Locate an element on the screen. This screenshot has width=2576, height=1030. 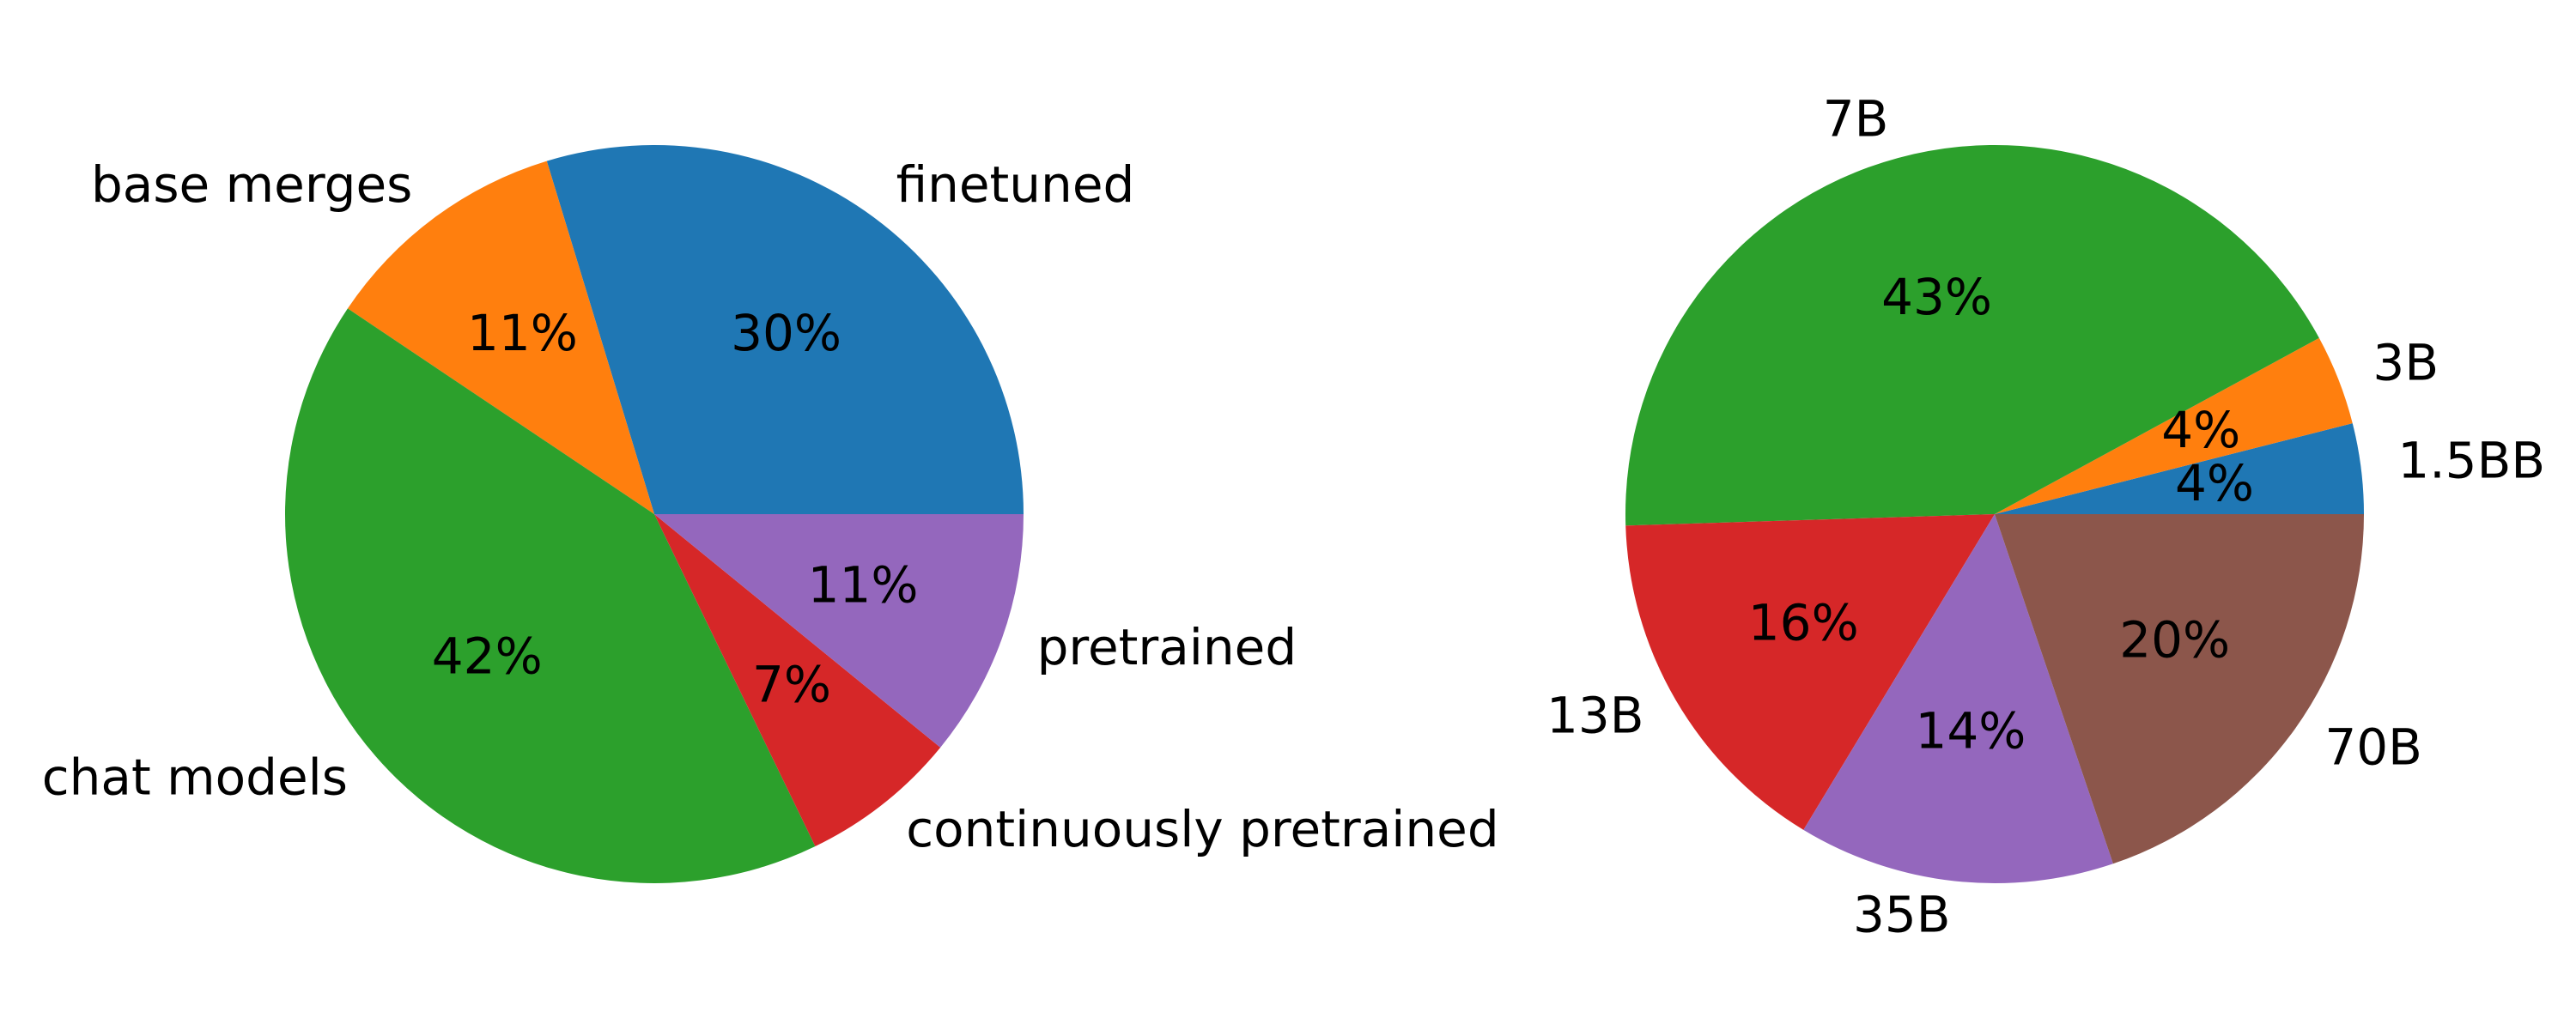
pct-label: 43% is located at coordinates (1937, 297).